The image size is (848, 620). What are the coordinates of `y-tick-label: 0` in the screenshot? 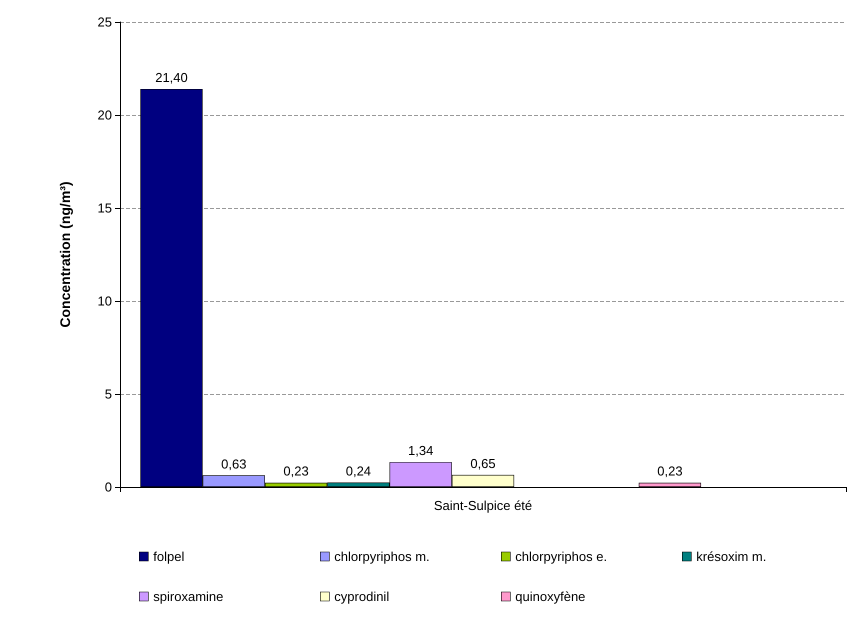 It's located at (108, 487).